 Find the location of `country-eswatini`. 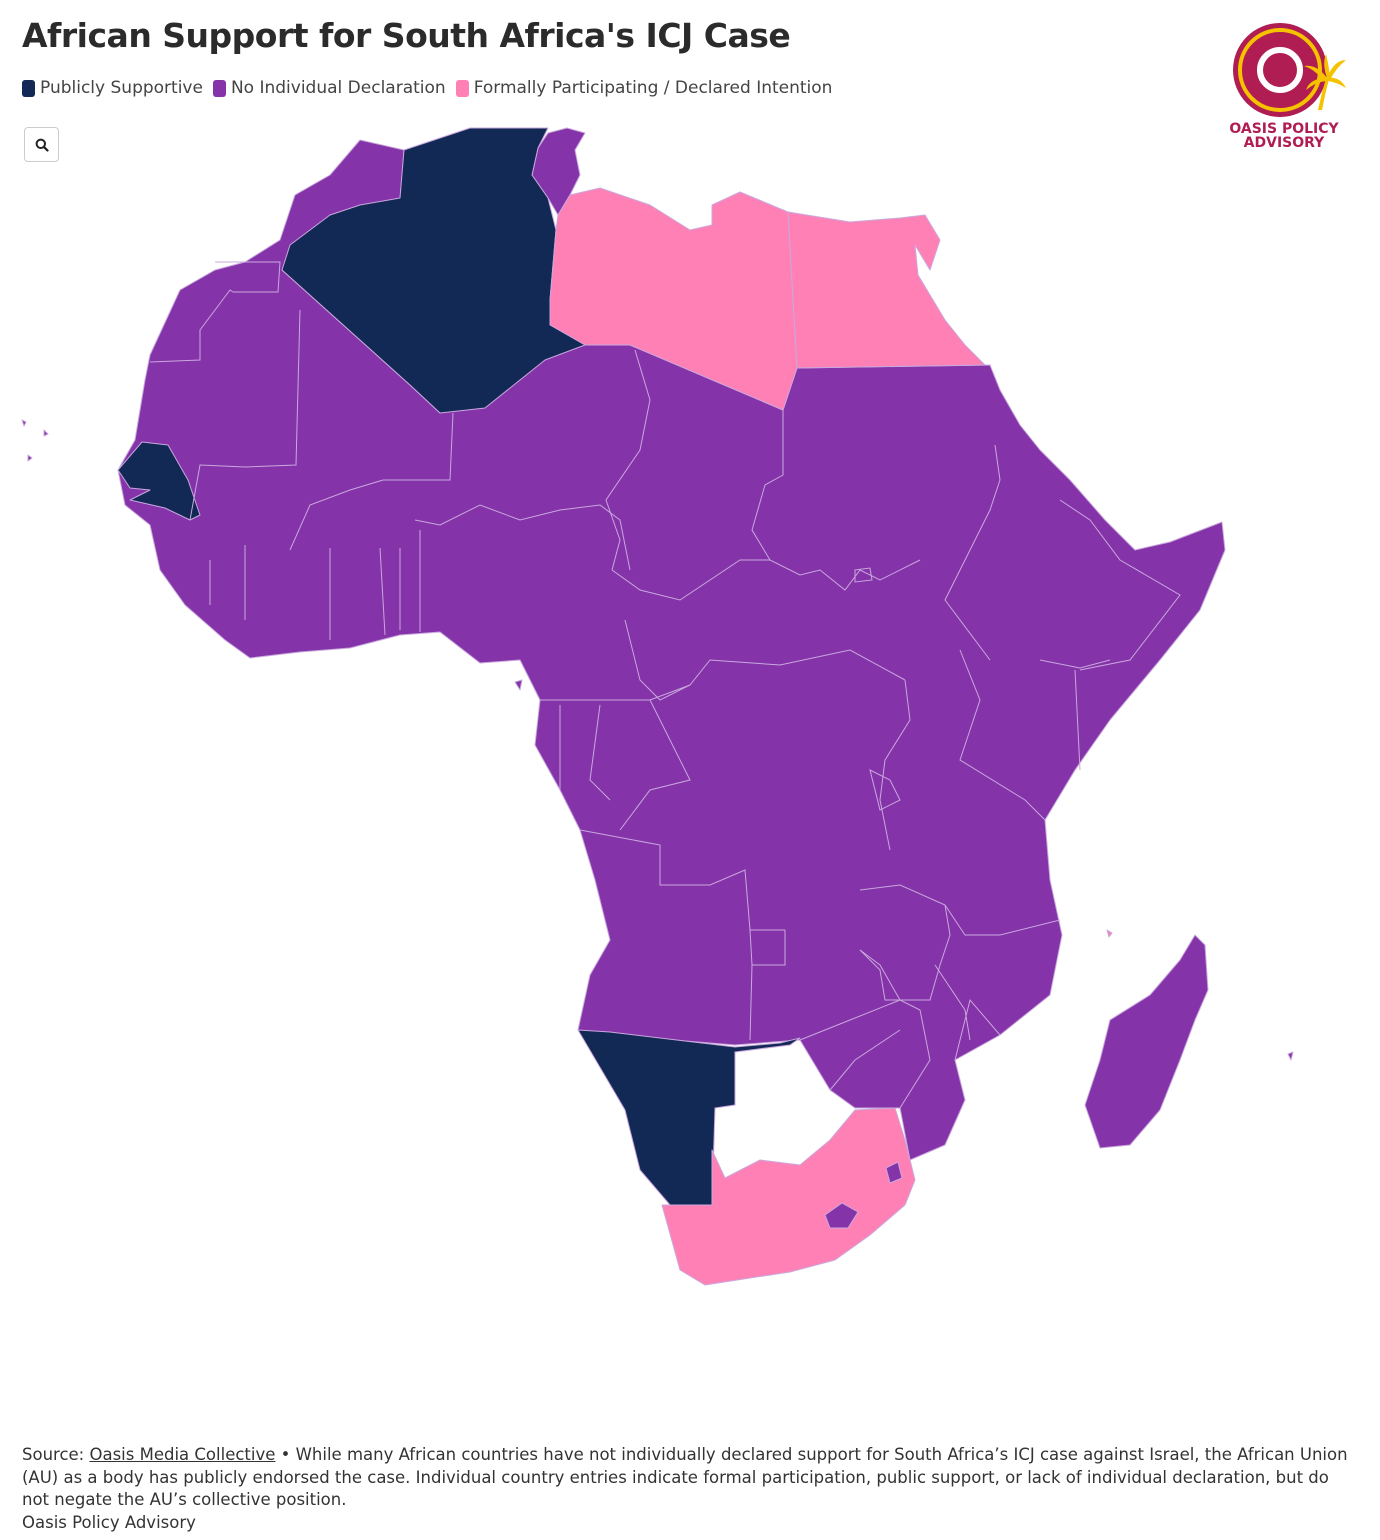

country-eswatini is located at coordinates (894, 1172).